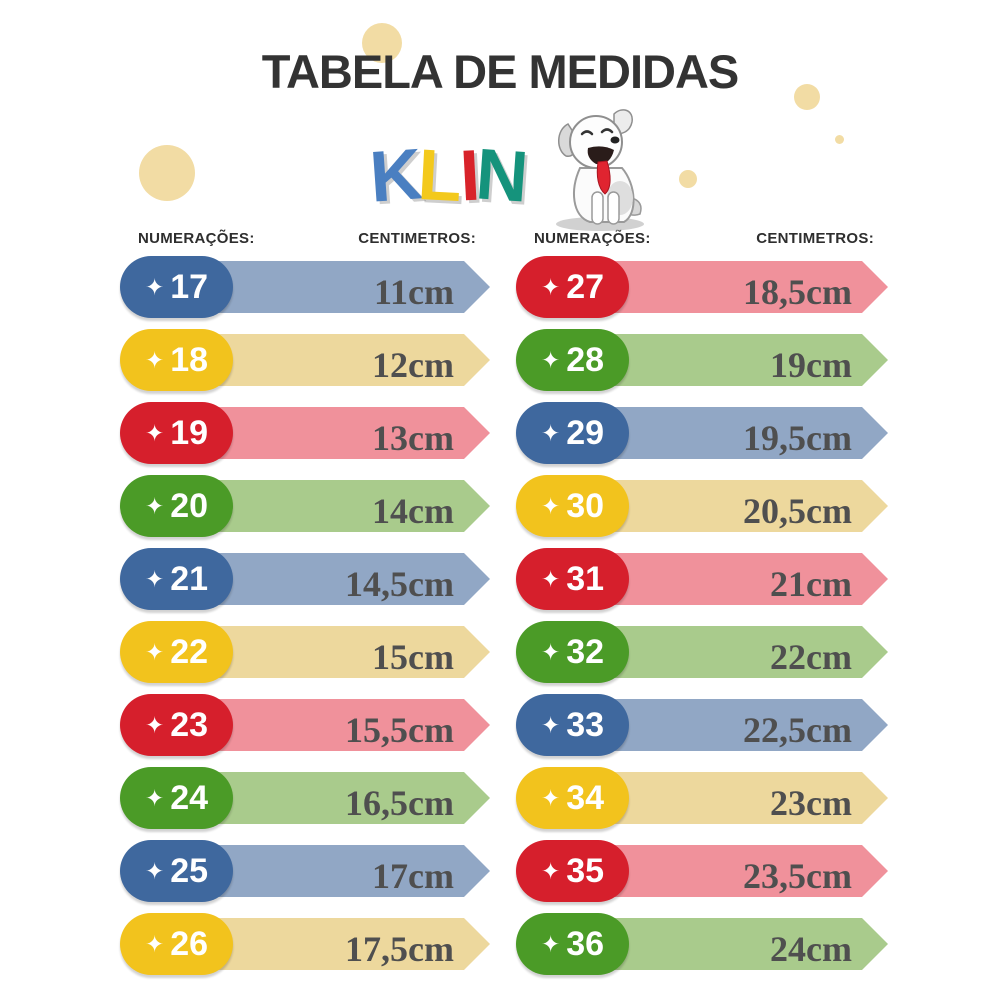 The width and height of the screenshot is (1000, 1000). What do you see at coordinates (585, 433) in the screenshot?
I see `size-number: 29` at bounding box center [585, 433].